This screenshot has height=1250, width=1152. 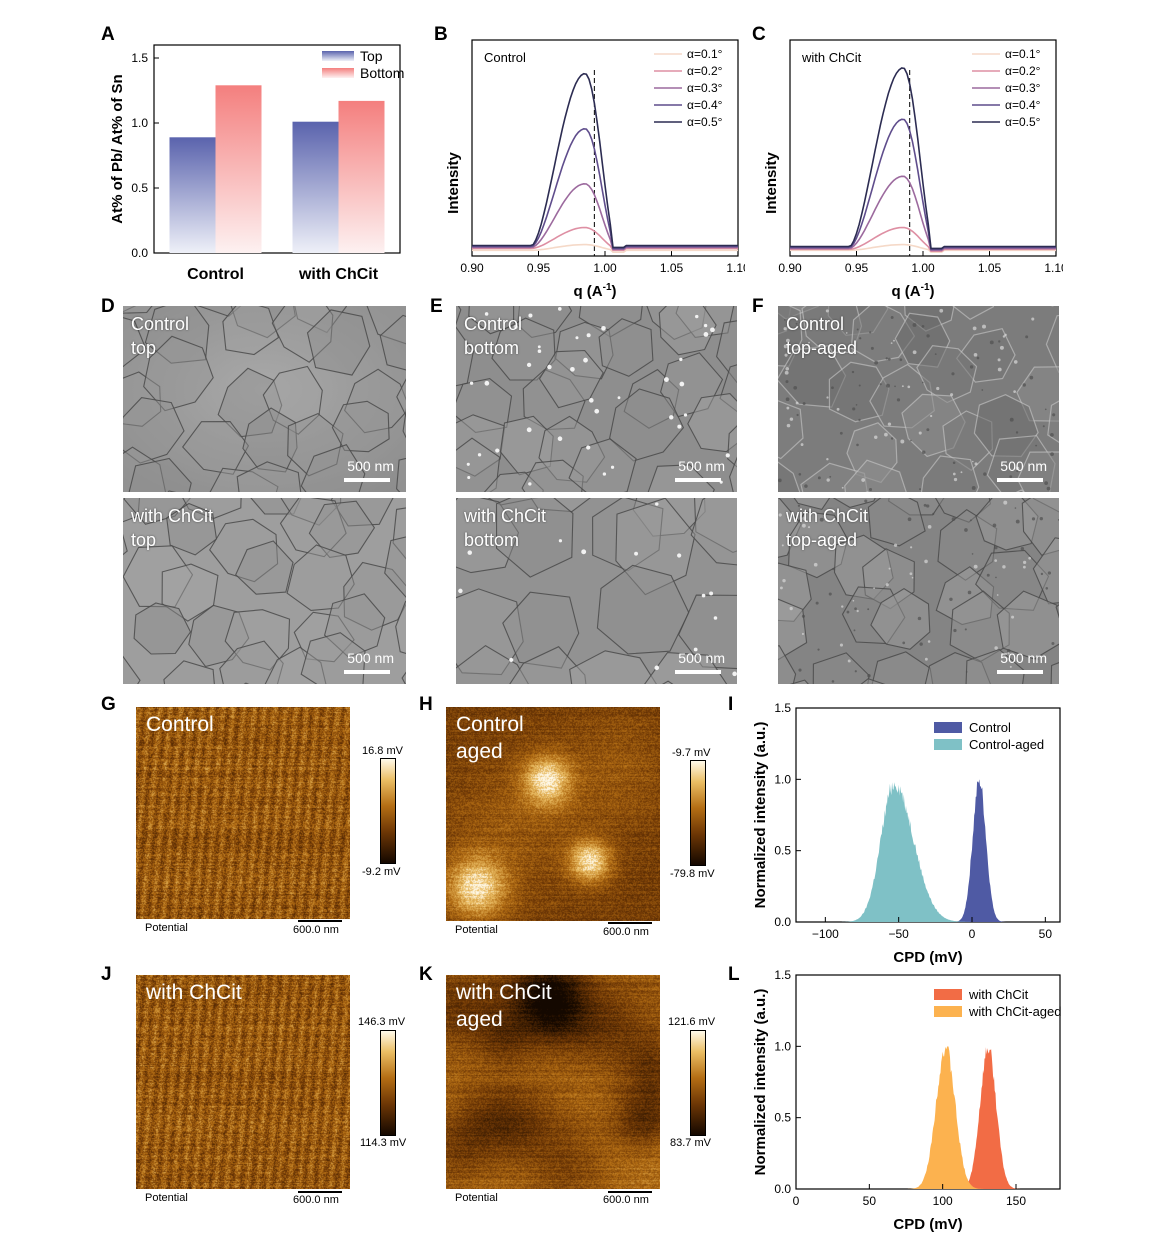 What do you see at coordinates (705, 88) in the screenshot?
I see `legend-label-2: α=0.3°` at bounding box center [705, 88].